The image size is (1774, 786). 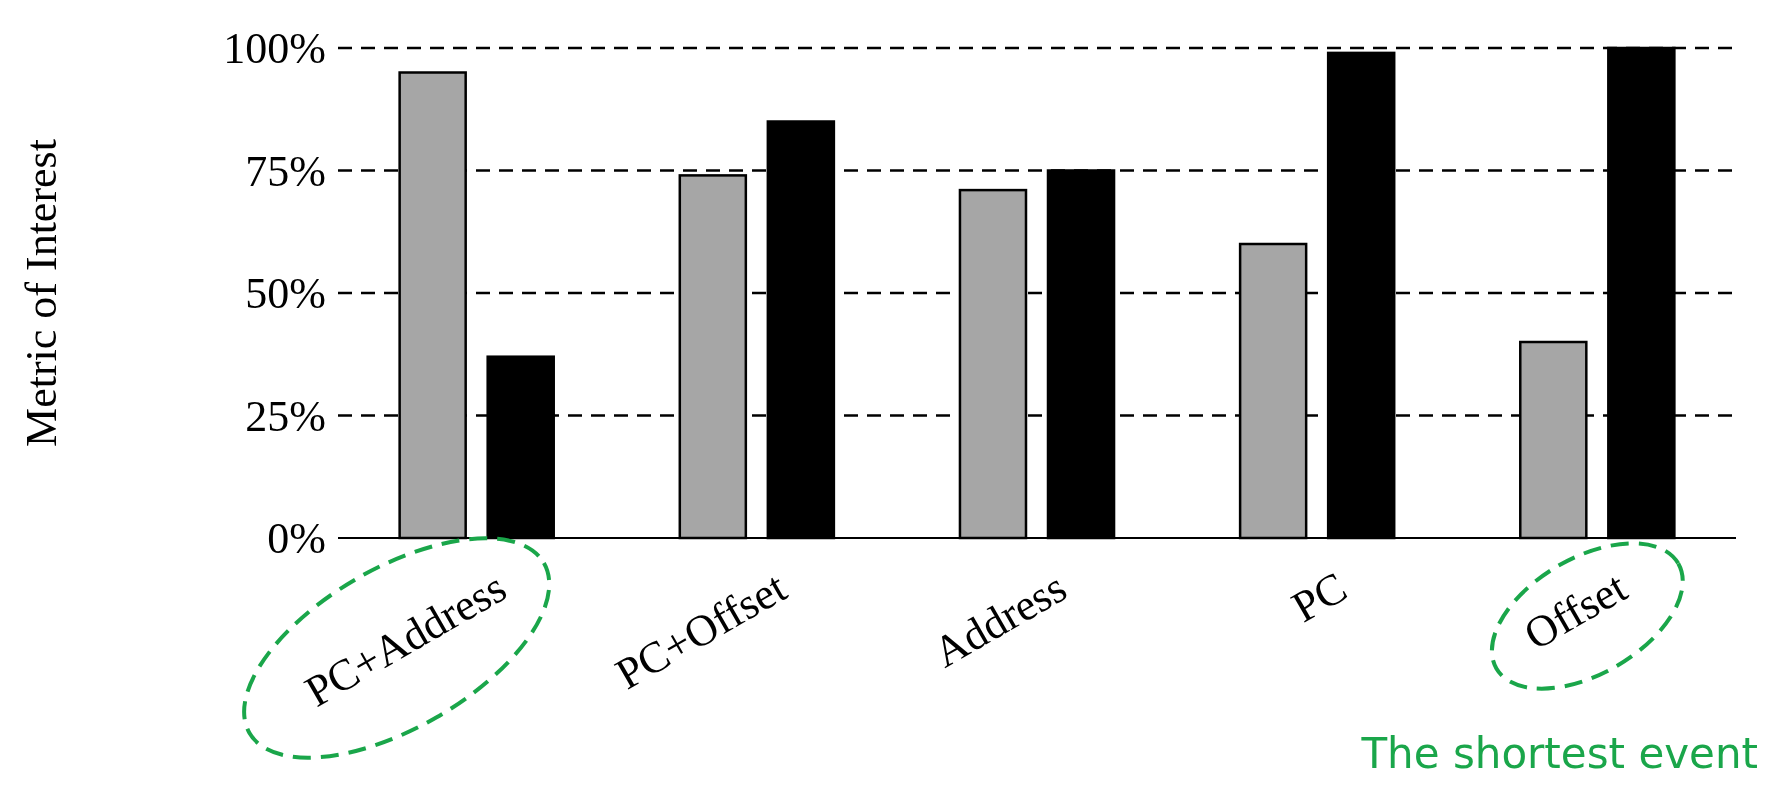 What do you see at coordinates (296, 539) in the screenshot?
I see `y-tick-label: 0%` at bounding box center [296, 539].